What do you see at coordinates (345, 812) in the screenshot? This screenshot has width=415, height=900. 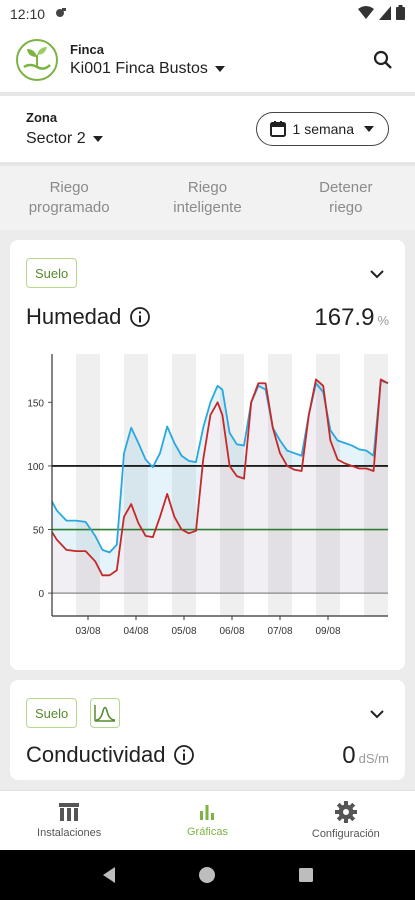 I see `gear-icon` at bounding box center [345, 812].